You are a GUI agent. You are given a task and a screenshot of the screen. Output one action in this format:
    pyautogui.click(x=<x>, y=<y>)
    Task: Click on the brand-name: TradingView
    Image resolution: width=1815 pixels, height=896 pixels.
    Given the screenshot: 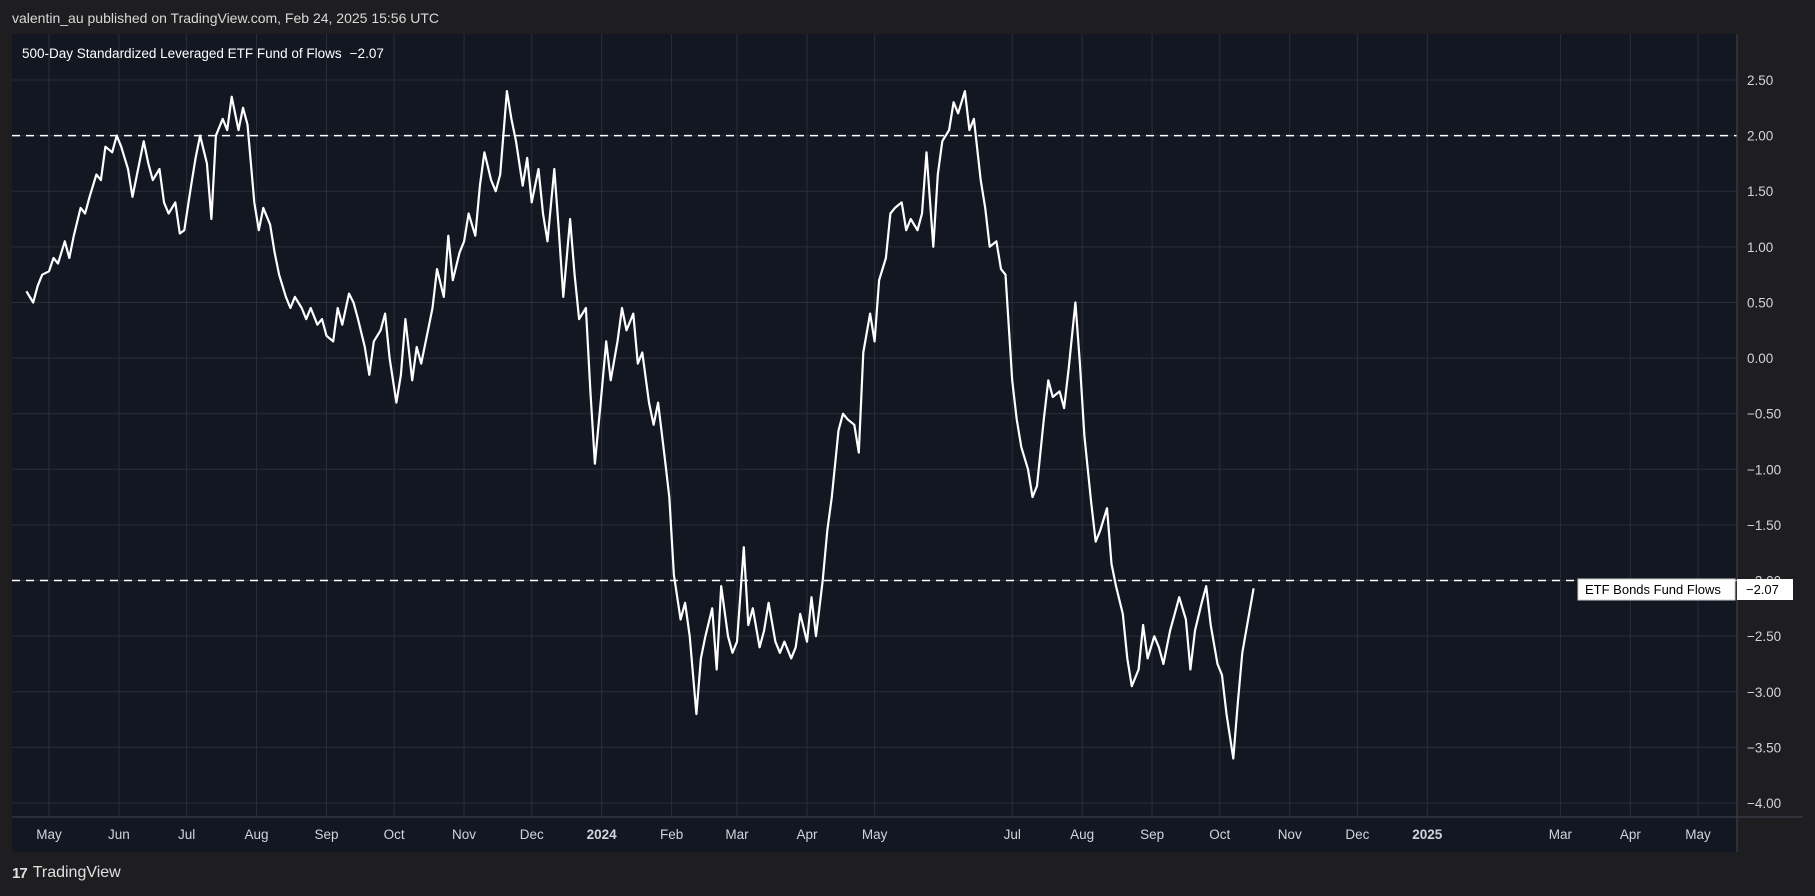 What is the action you would take?
    pyautogui.click(x=76, y=872)
    